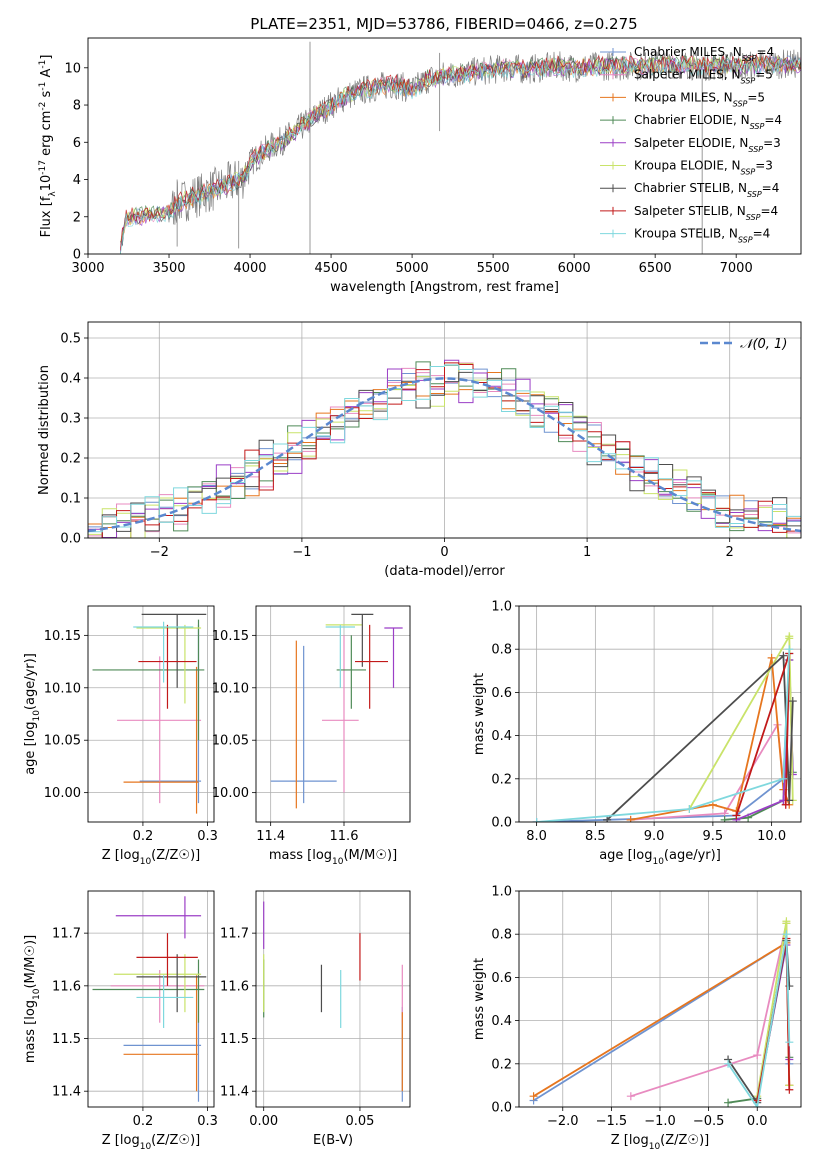 The height and width of the screenshot is (1170, 819). I want to click on y-tick-label: 0.8, so click(501, 650).